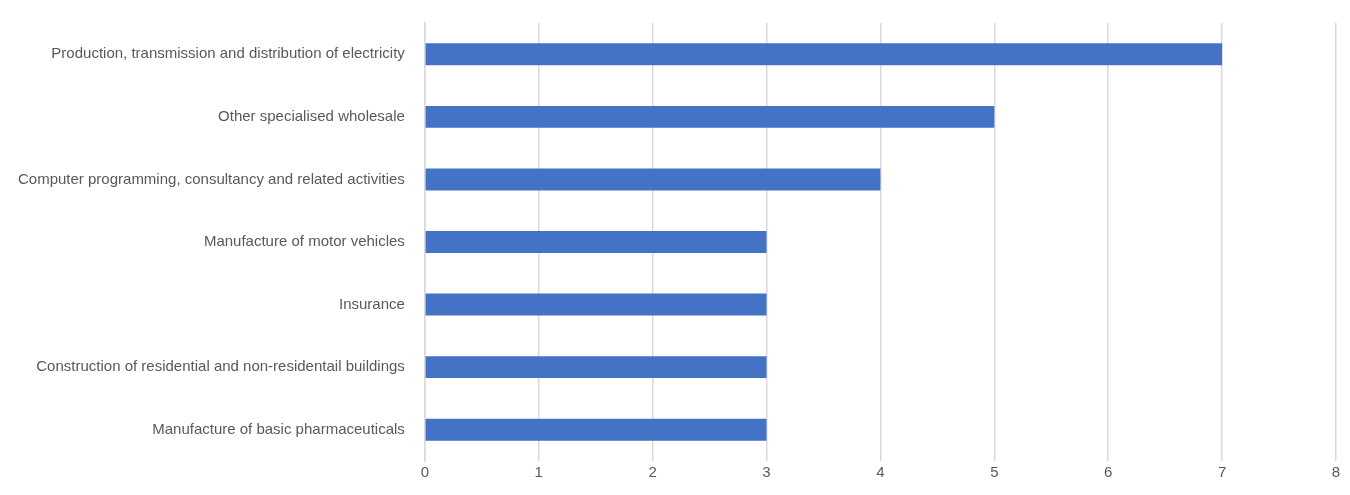 Image resolution: width=1350 pixels, height=495 pixels. Describe the element at coordinates (278, 428) in the screenshot. I see `y-tick-label: Manufacture of basic pharmaceuticals` at that location.